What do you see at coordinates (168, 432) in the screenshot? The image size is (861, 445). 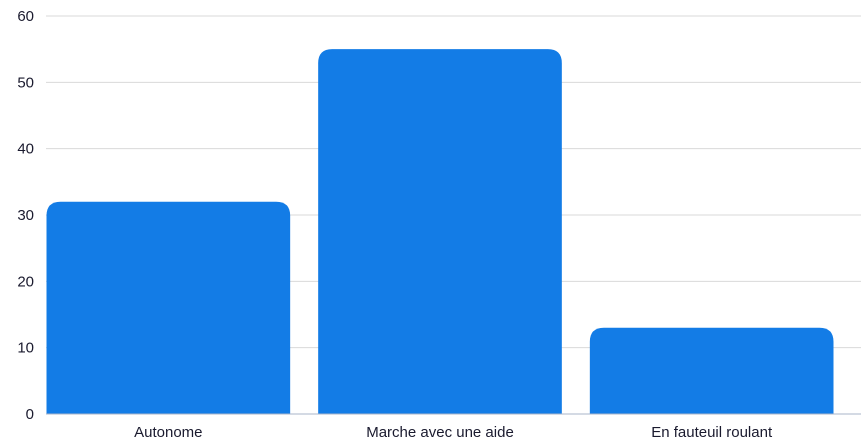 I see `x-tick-label: Autonome` at bounding box center [168, 432].